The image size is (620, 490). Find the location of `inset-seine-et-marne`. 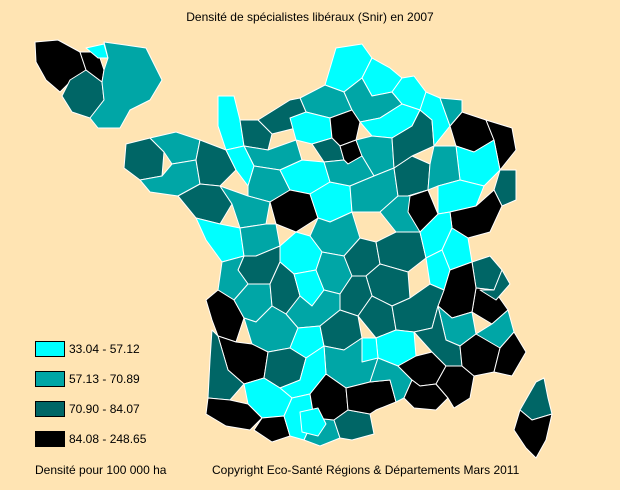

inset-seine-et-marne is located at coordinates (126, 85).